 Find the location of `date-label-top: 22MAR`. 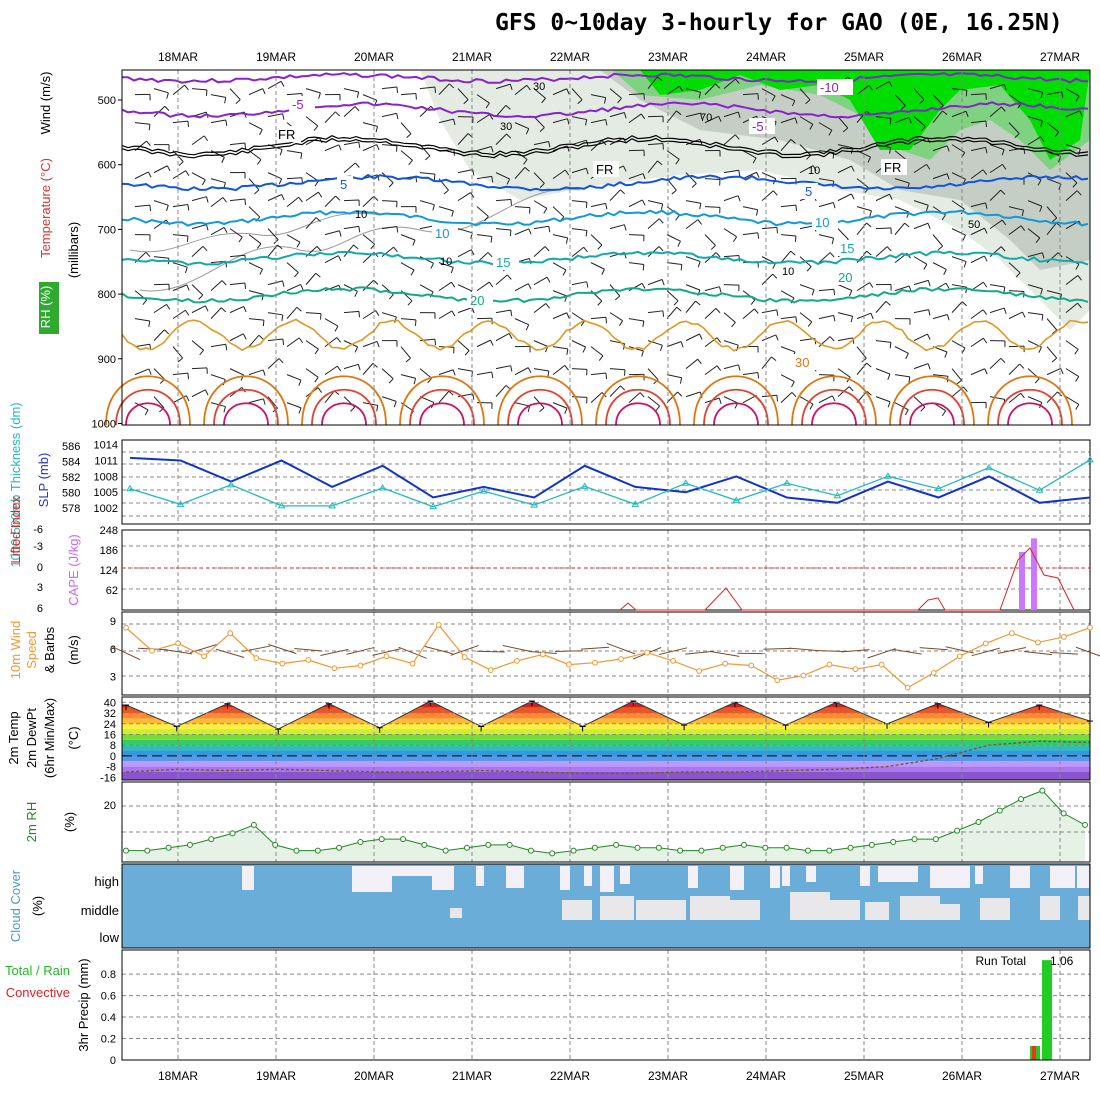

date-label-top: 22MAR is located at coordinates (570, 57).